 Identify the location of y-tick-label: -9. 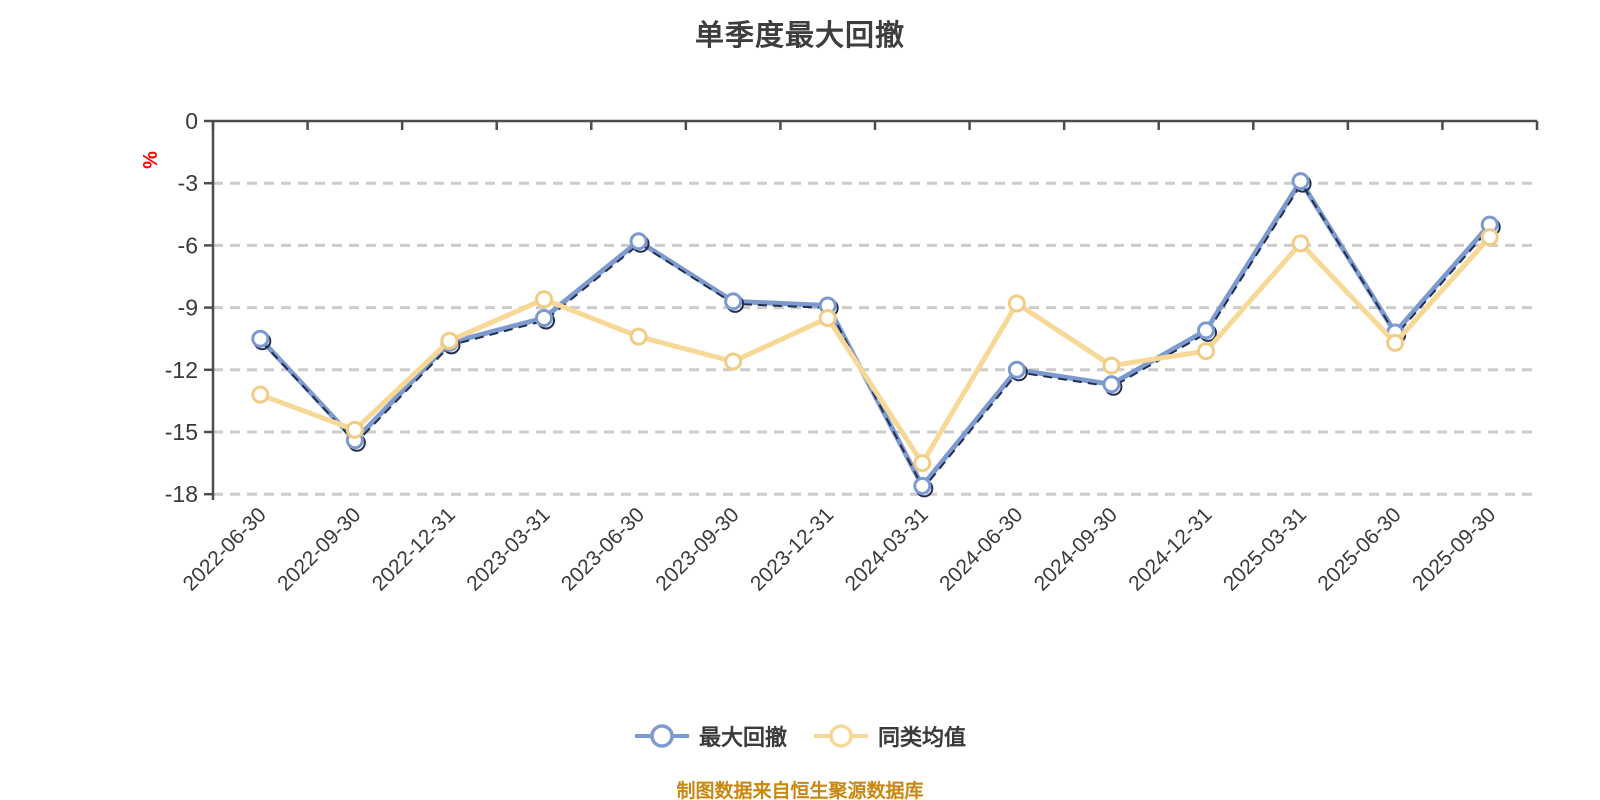
(188, 308).